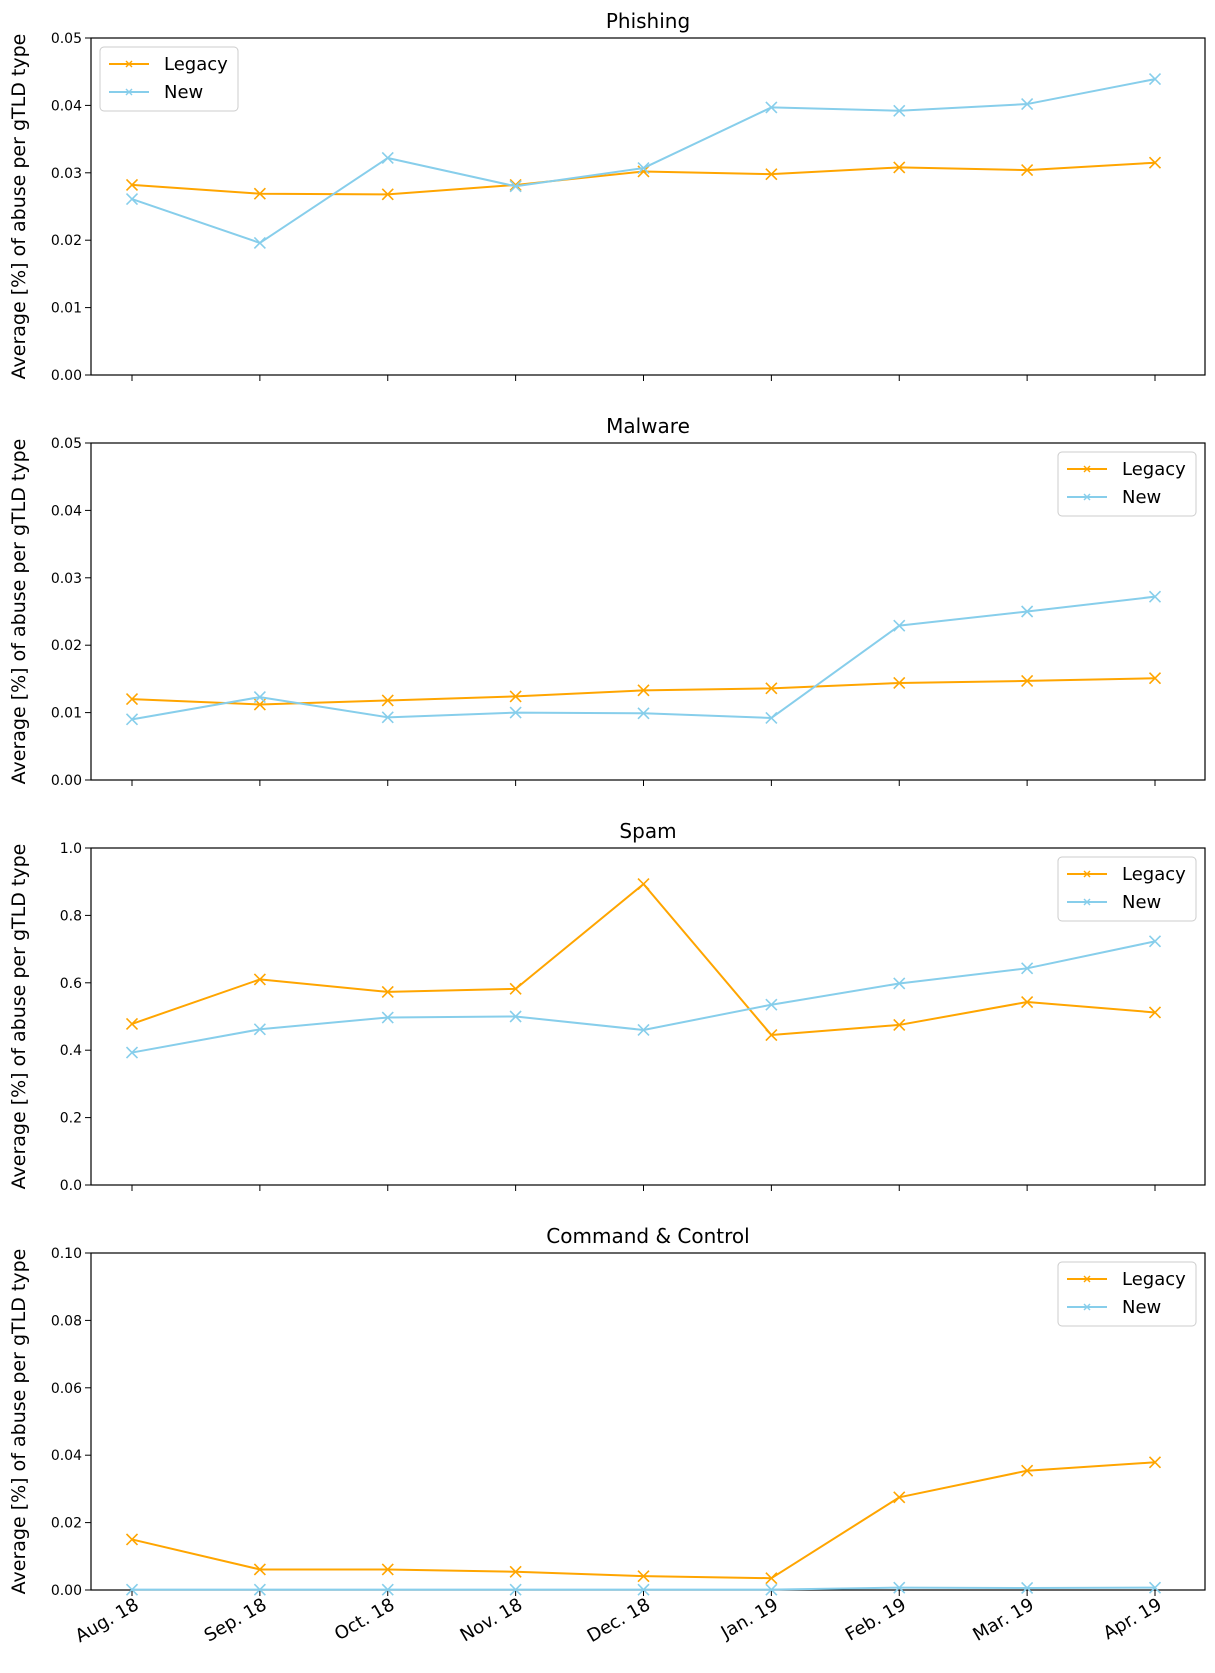  I want to click on x-tick-label: Nov. 18, so click(491, 1620).